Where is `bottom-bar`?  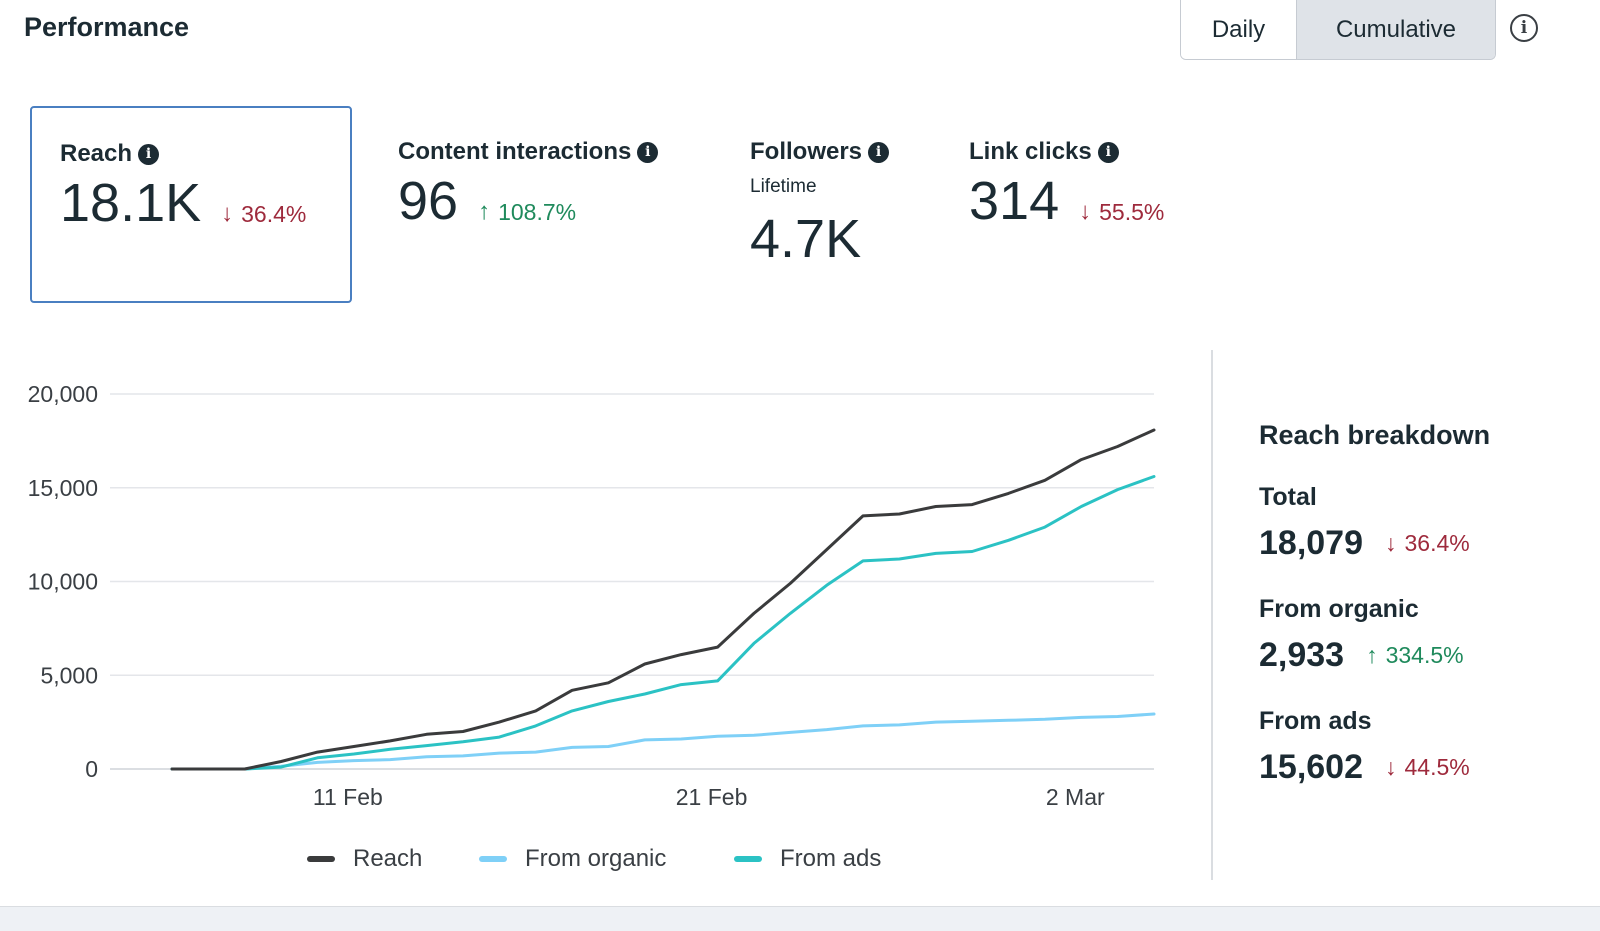 bottom-bar is located at coordinates (800, 918).